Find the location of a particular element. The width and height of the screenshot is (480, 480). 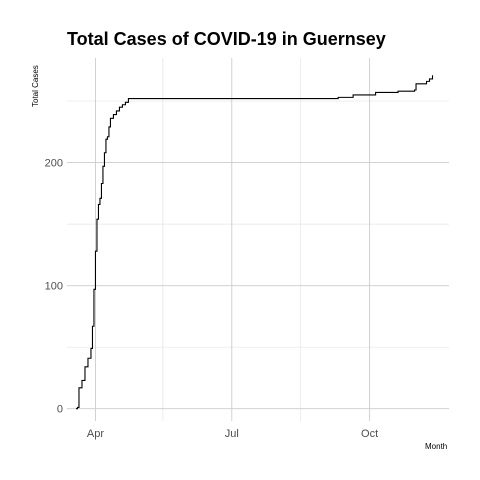

x-tick-label: Apr is located at coordinates (95, 434).